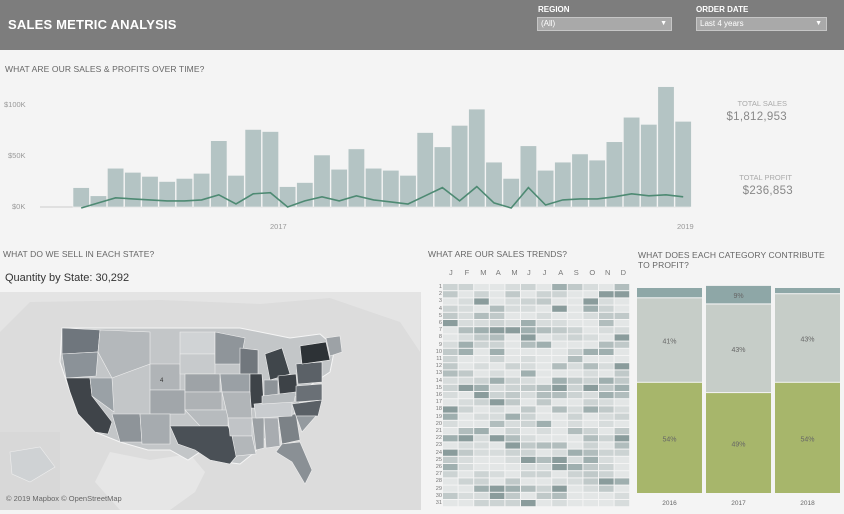 Image resolution: width=844 pixels, height=514 pixels. What do you see at coordinates (102, 395) in the screenshot?
I see `state-nevada` at bounding box center [102, 395].